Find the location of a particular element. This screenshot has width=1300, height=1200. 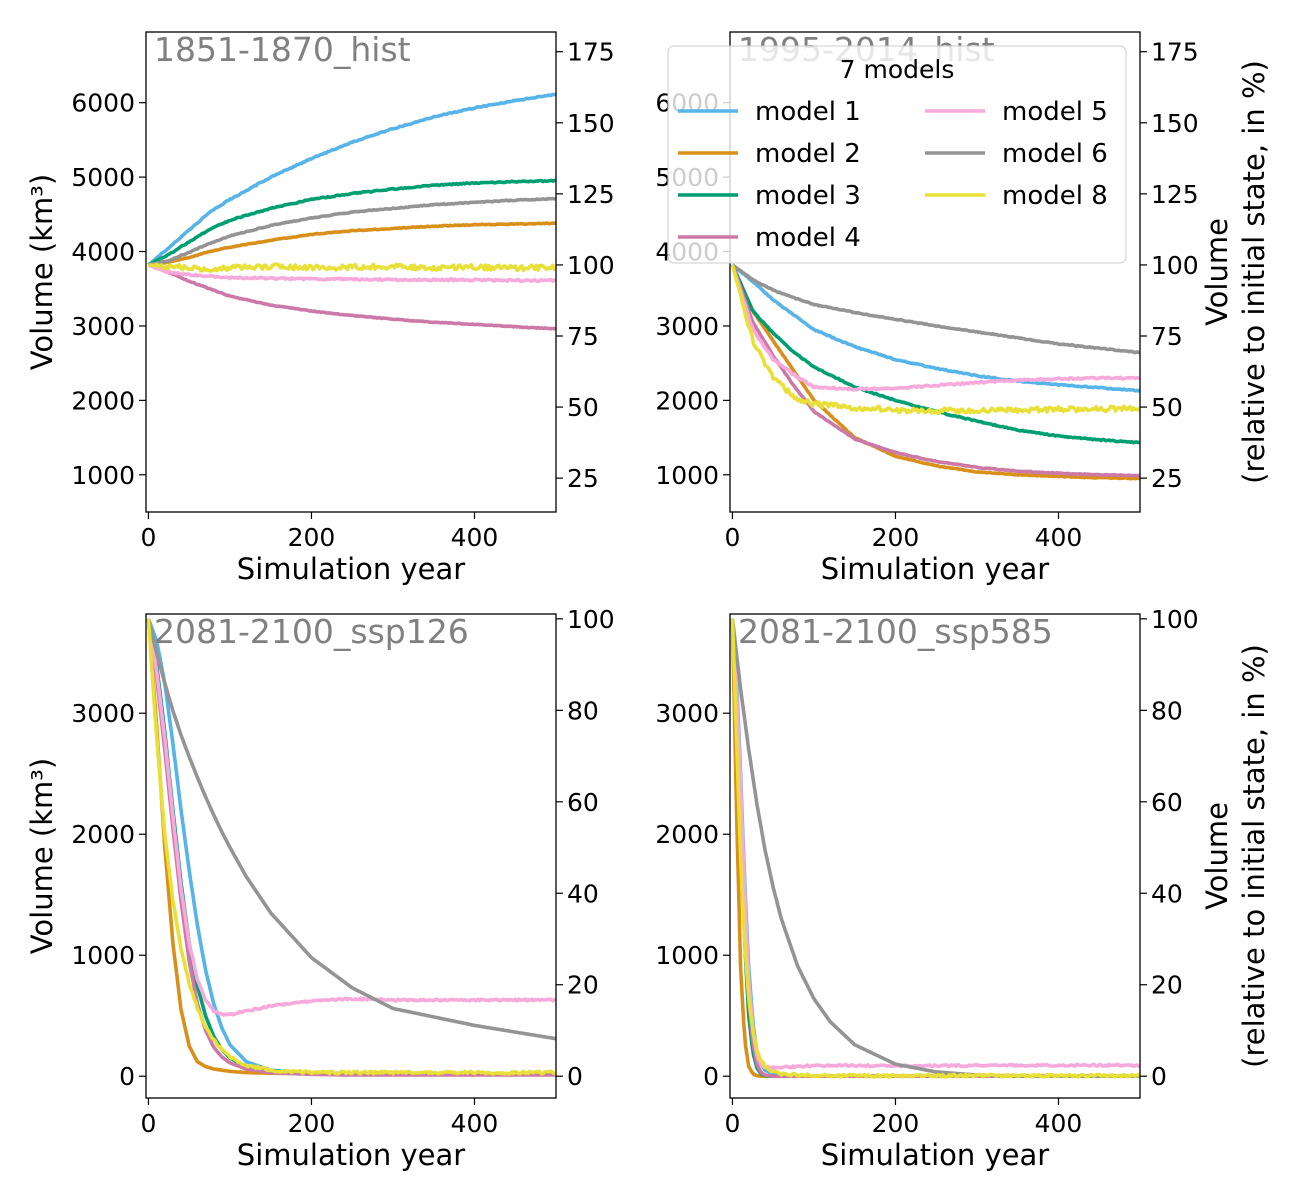

y-axis-label: Volume (km³) is located at coordinates (42, 272).